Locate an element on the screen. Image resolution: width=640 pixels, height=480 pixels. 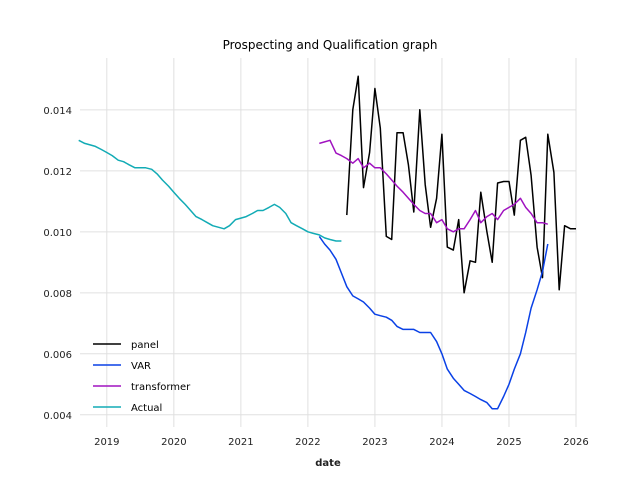
y-tick-label: 0.014 is located at coordinates (57, 111).